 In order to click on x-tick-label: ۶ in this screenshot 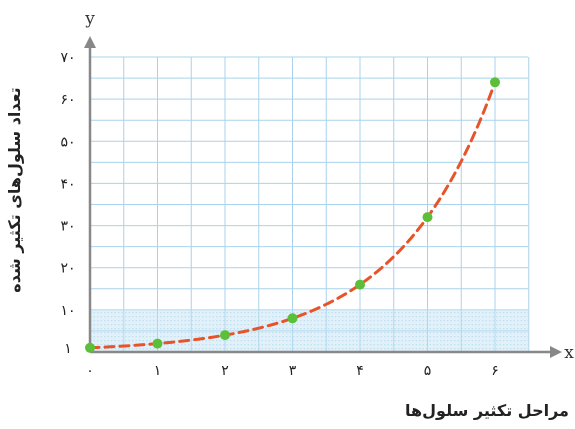, I will do `click(495, 371)`.